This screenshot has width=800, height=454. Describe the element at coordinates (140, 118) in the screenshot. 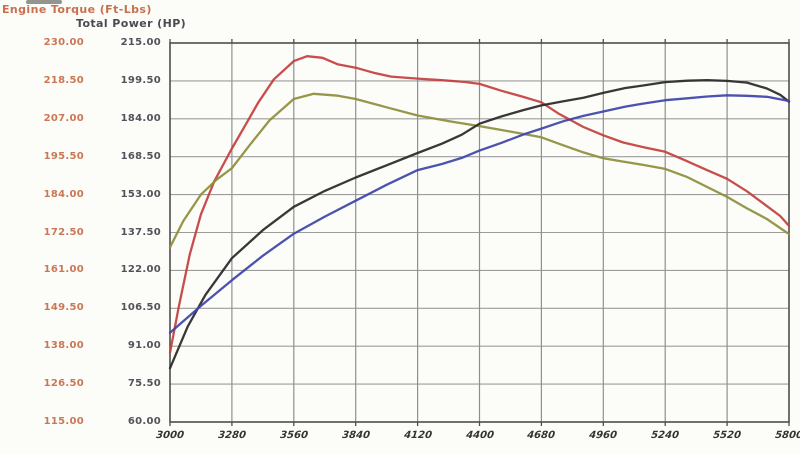

I see `power-tick-label: 184.00` at that location.